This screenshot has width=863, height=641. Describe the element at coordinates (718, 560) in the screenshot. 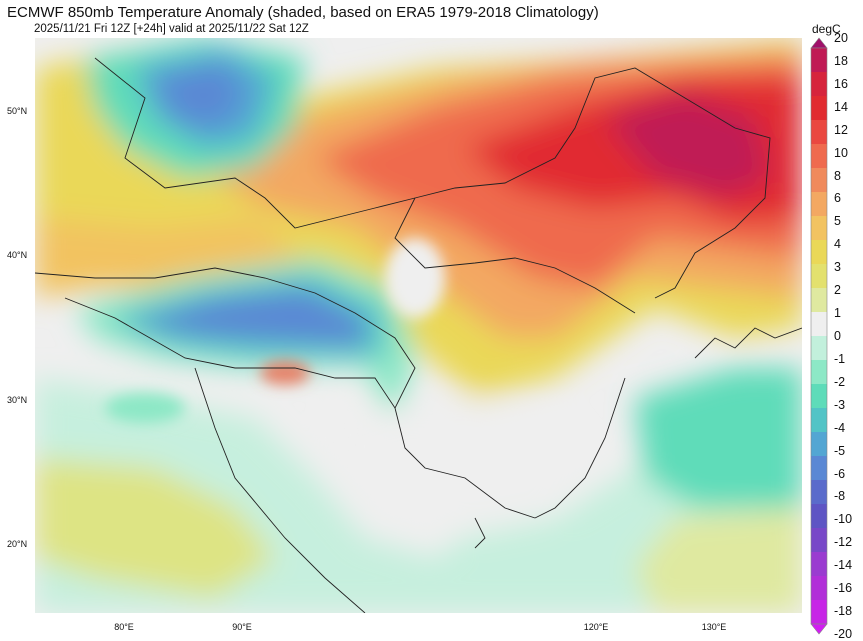

I see `field-yellow-se` at that location.